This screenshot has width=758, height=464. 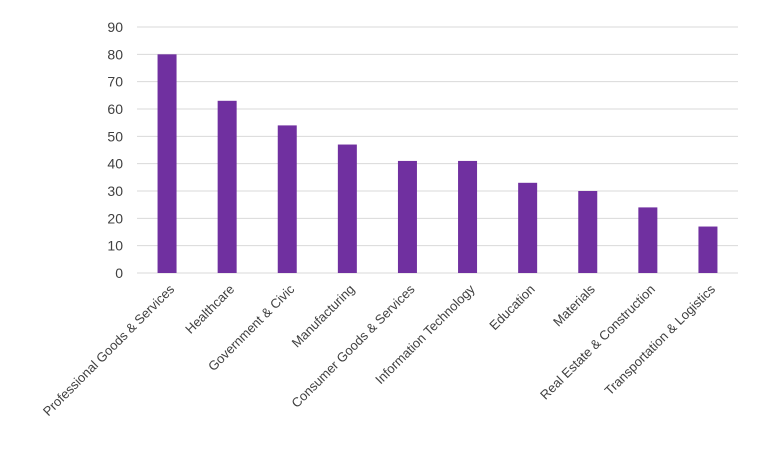 I want to click on x-tick-label: Professional Goods & Services, so click(x=109, y=350).